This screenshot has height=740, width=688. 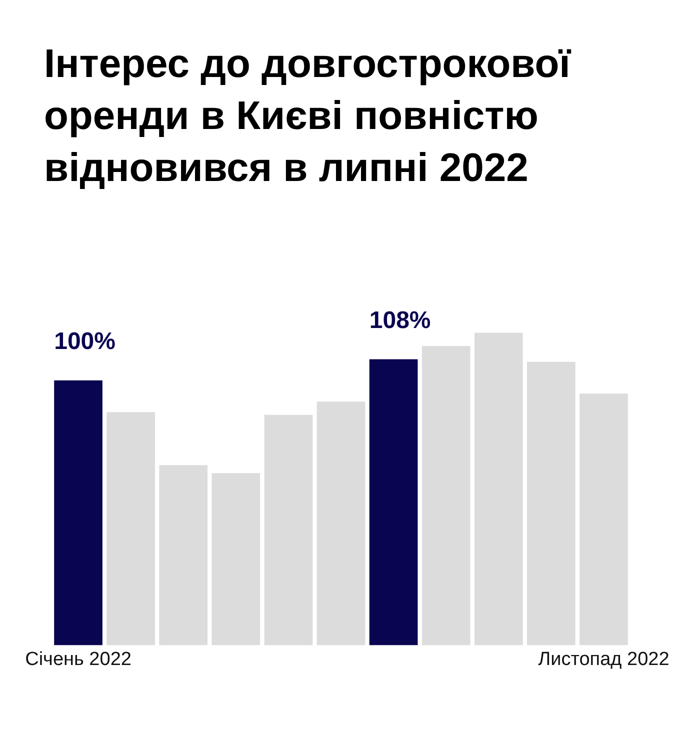 What do you see at coordinates (78, 659) in the screenshot?
I see `x-tick-label: Січень 2022` at bounding box center [78, 659].